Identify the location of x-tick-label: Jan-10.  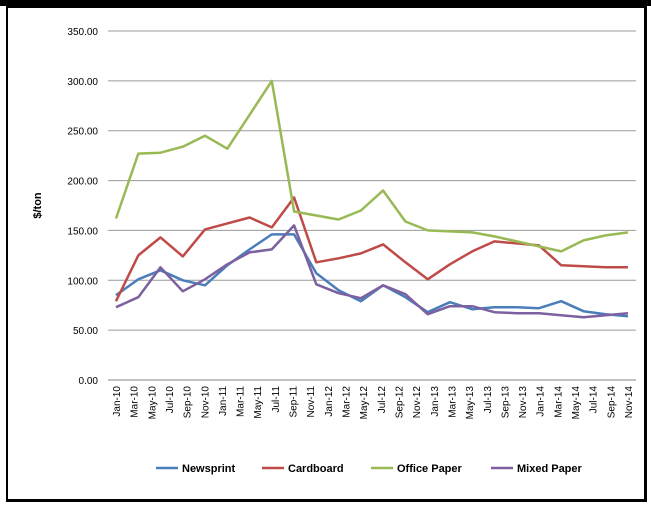
(117, 401).